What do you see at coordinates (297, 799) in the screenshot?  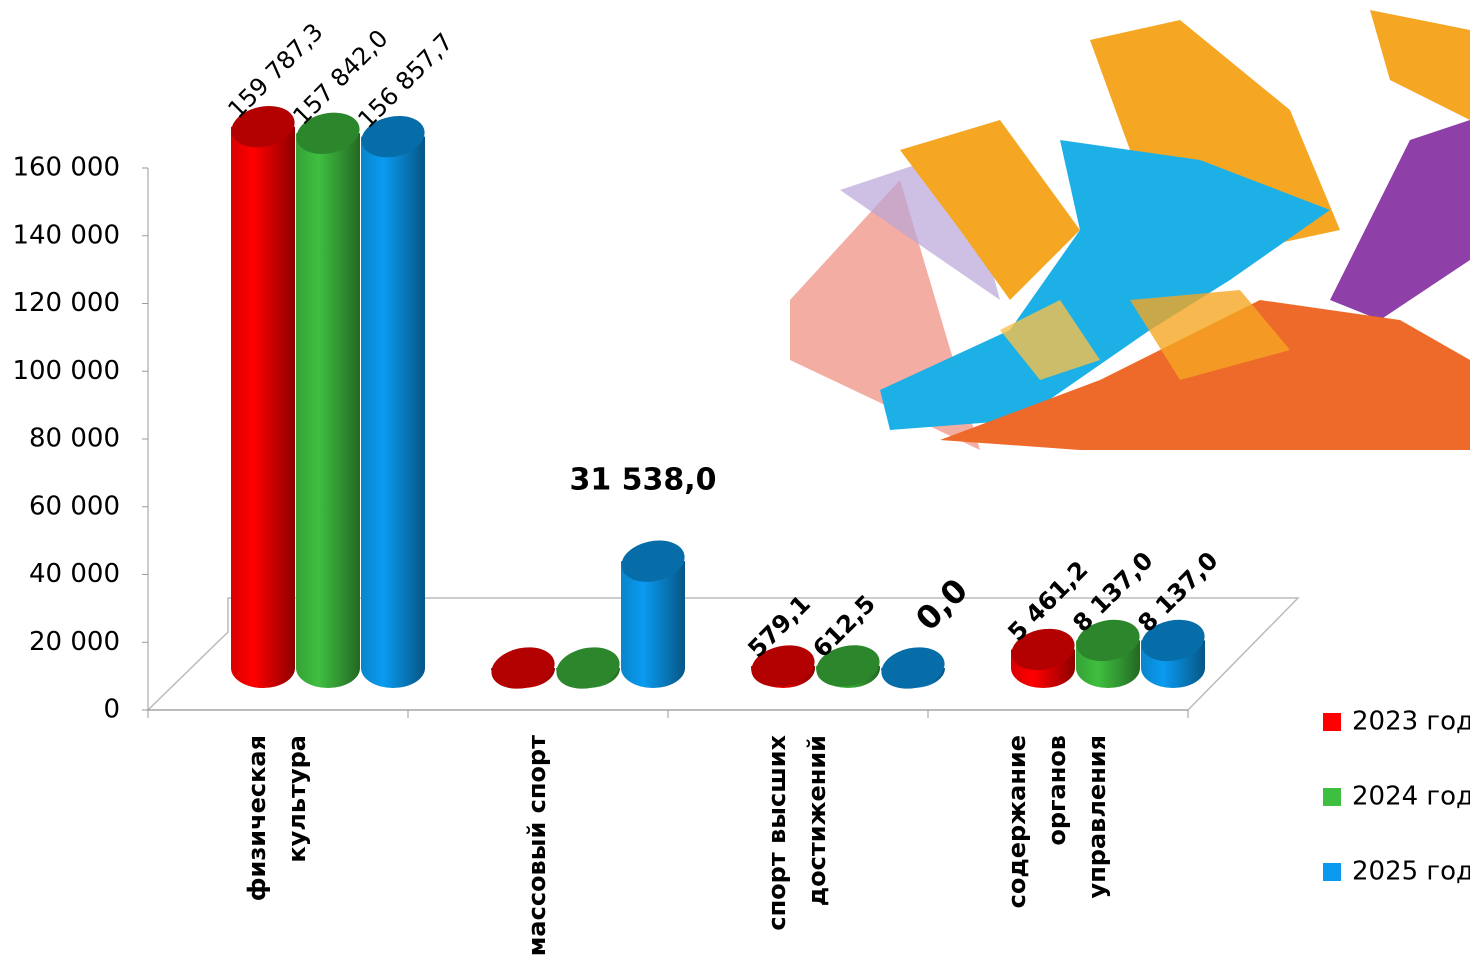 I see `x-tick-label-line: культура` at bounding box center [297, 799].